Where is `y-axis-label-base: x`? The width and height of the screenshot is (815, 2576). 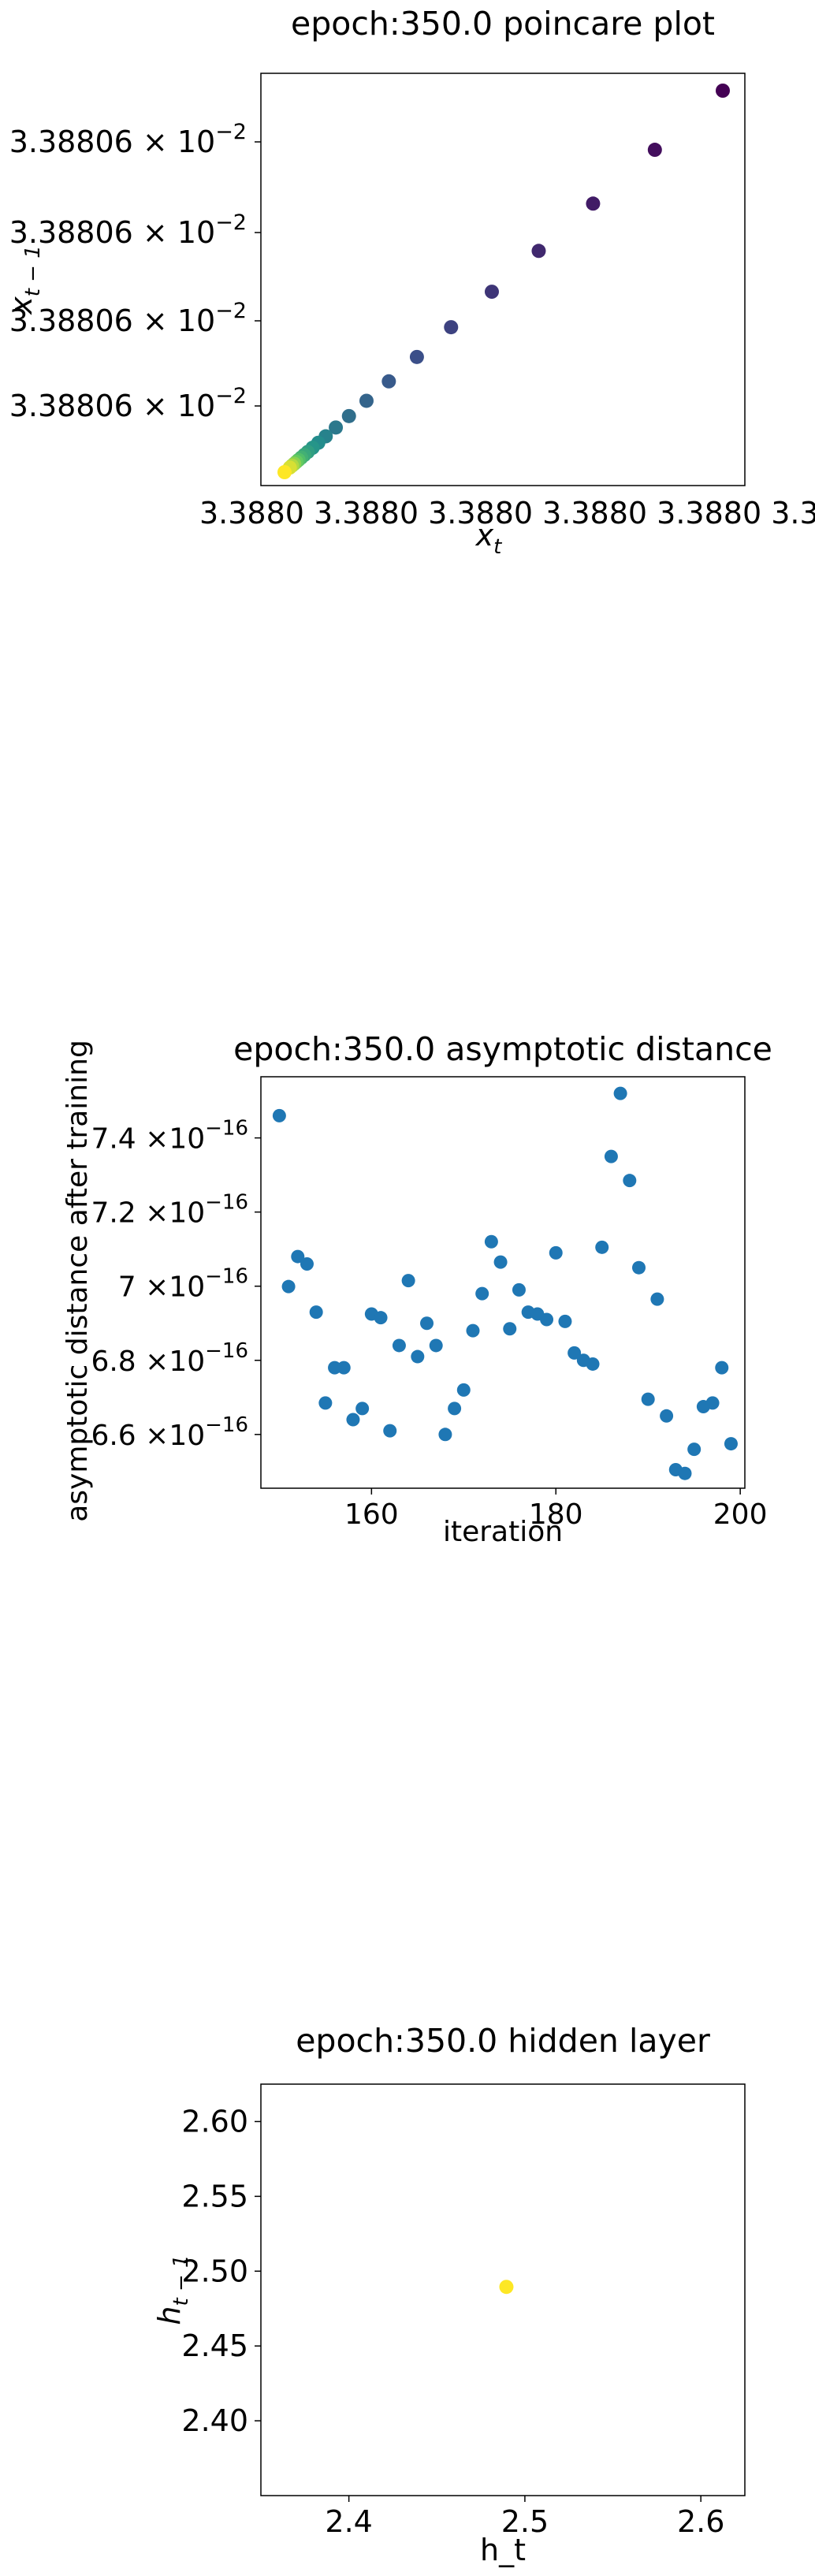 y-axis-label-base: x is located at coordinates (21, 305).